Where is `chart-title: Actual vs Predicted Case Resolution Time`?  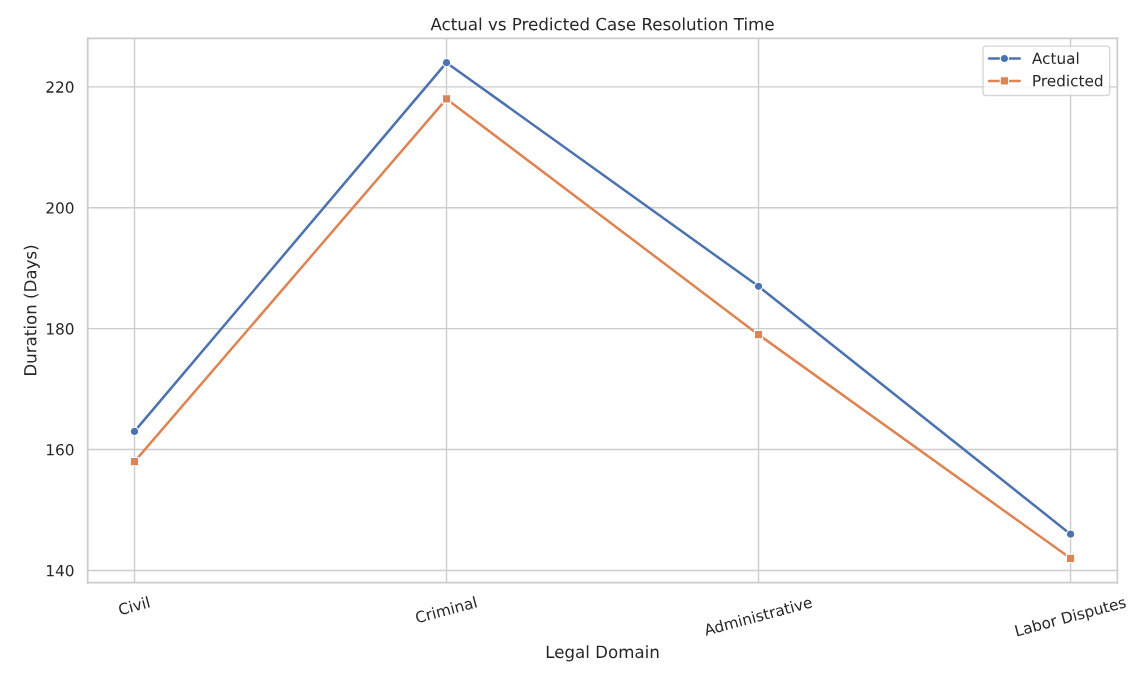
chart-title: Actual vs Predicted Case Resolution Time is located at coordinates (602, 24).